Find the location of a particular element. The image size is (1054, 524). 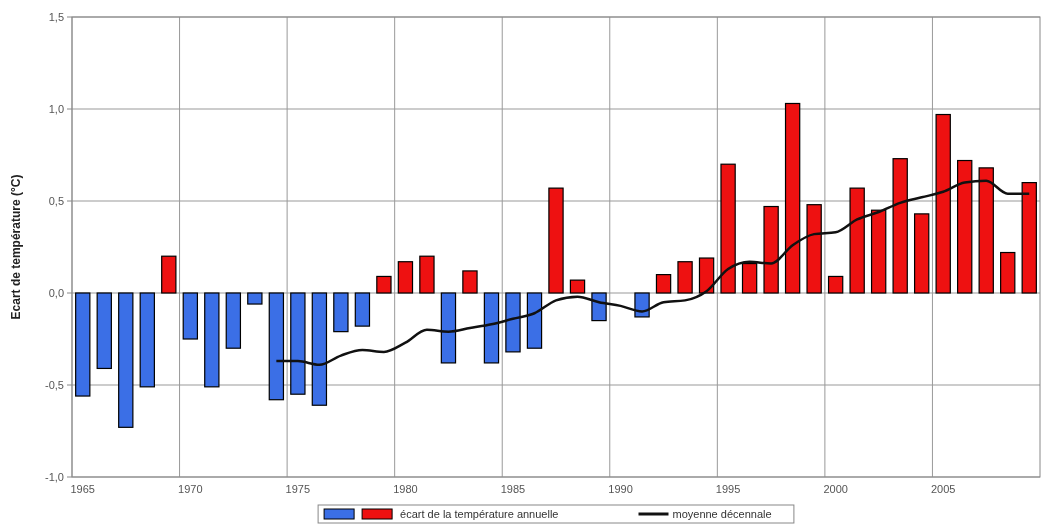

y-tick-label: 0,0 is located at coordinates (56, 292).